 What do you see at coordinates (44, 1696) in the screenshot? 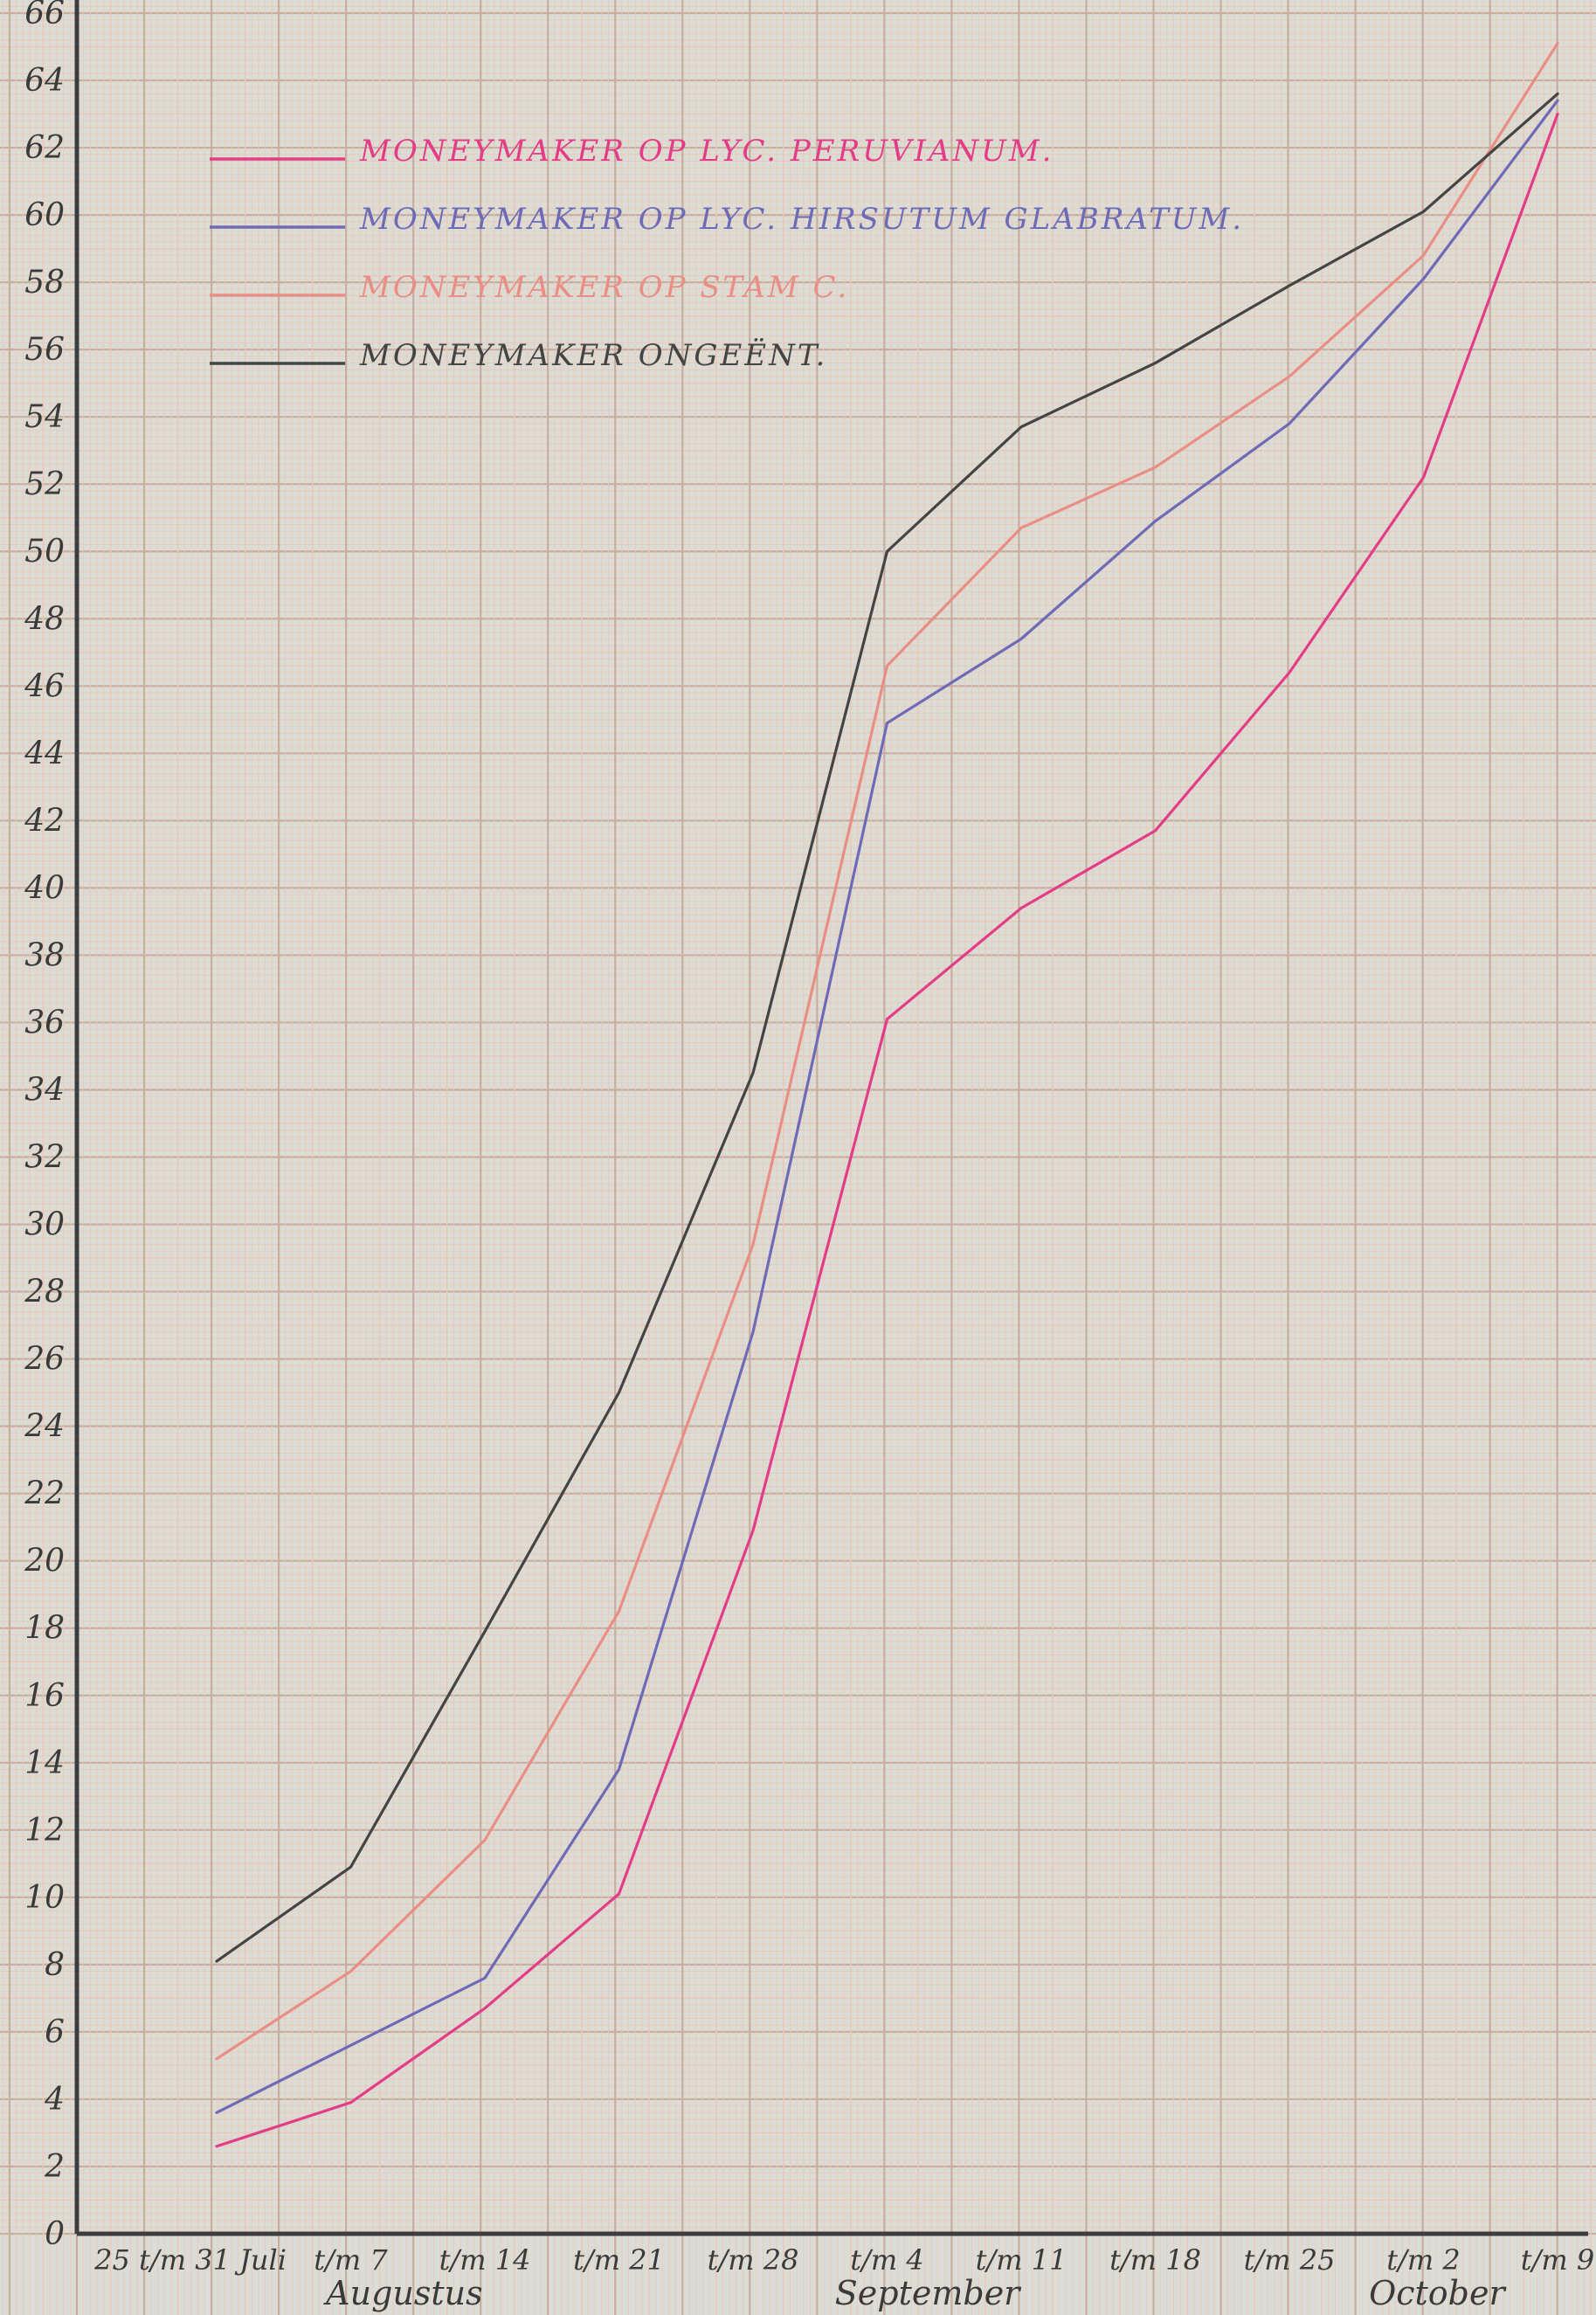
I see `y-tick-label: 16` at bounding box center [44, 1696].